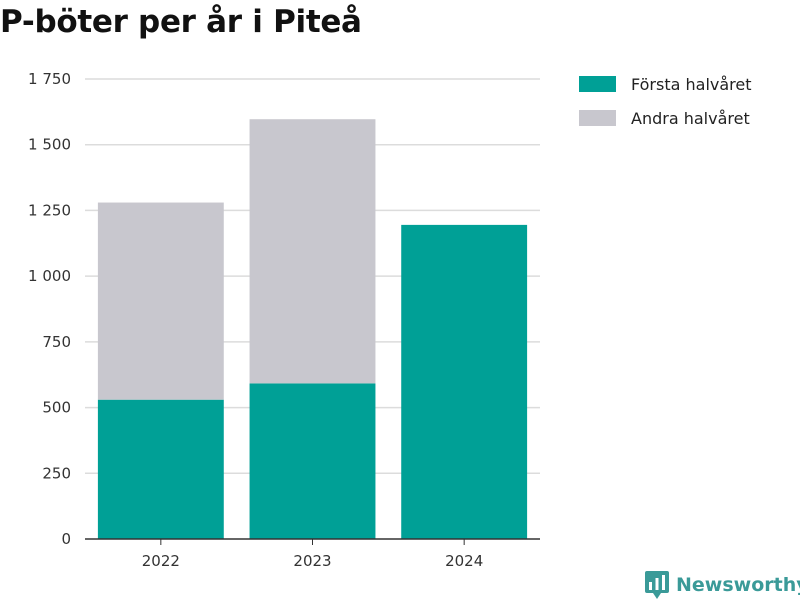 The image size is (800, 600). I want to click on legend-label: Andra halvåret, so click(690, 118).